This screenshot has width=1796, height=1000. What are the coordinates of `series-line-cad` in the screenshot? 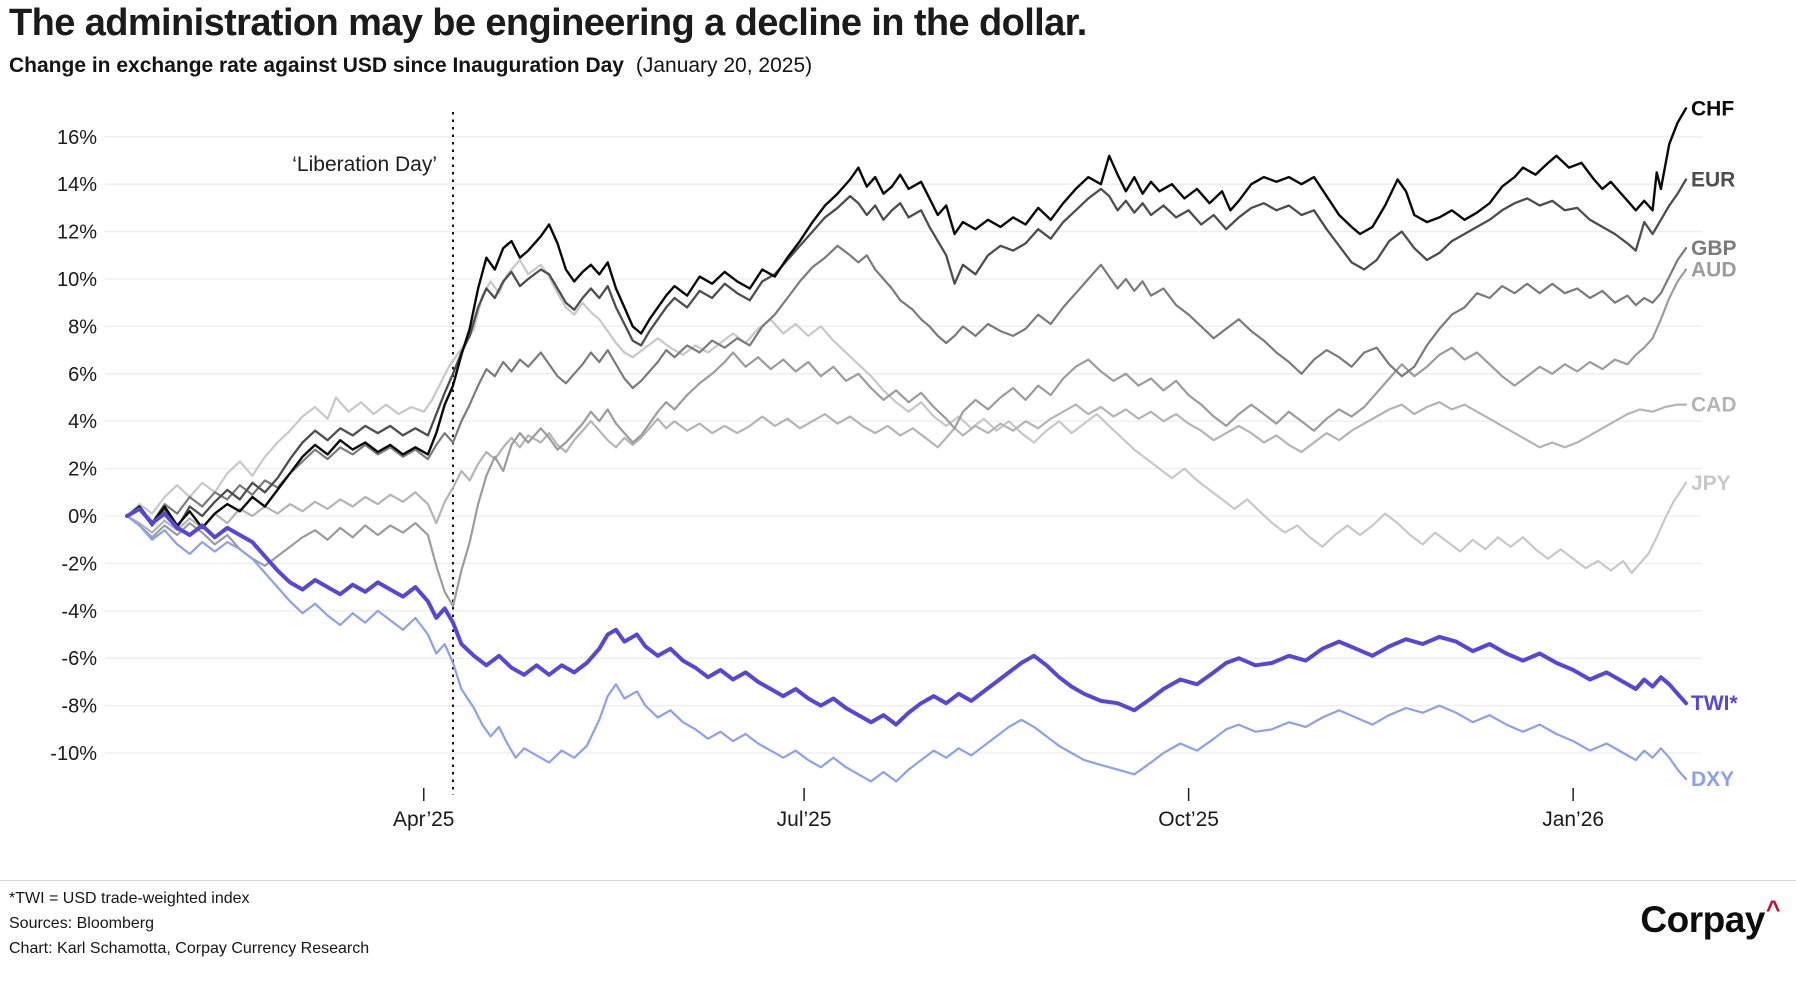 It's located at (906, 467).